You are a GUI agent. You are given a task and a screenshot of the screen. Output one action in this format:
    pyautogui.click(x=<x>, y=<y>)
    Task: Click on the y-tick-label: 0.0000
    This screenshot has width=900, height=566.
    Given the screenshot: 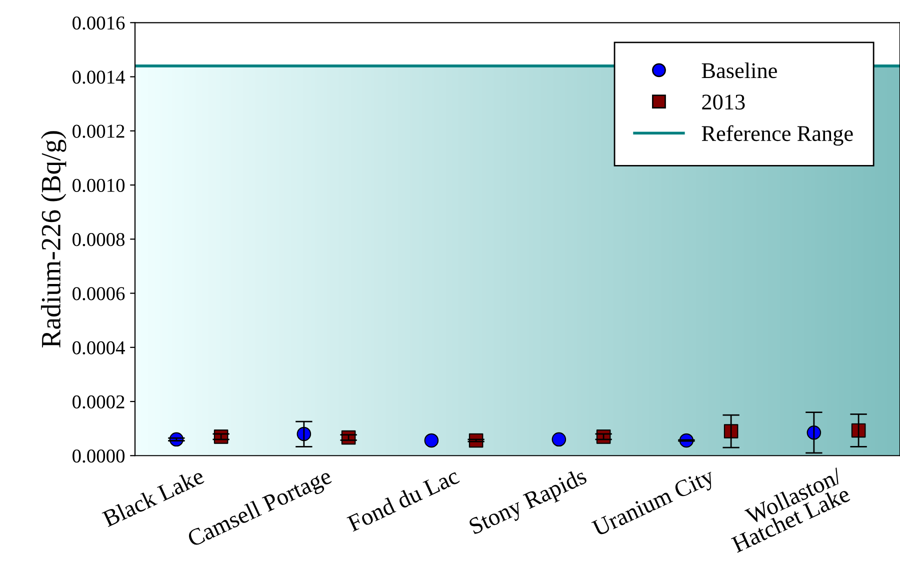 What is the action you would take?
    pyautogui.click(x=98, y=456)
    